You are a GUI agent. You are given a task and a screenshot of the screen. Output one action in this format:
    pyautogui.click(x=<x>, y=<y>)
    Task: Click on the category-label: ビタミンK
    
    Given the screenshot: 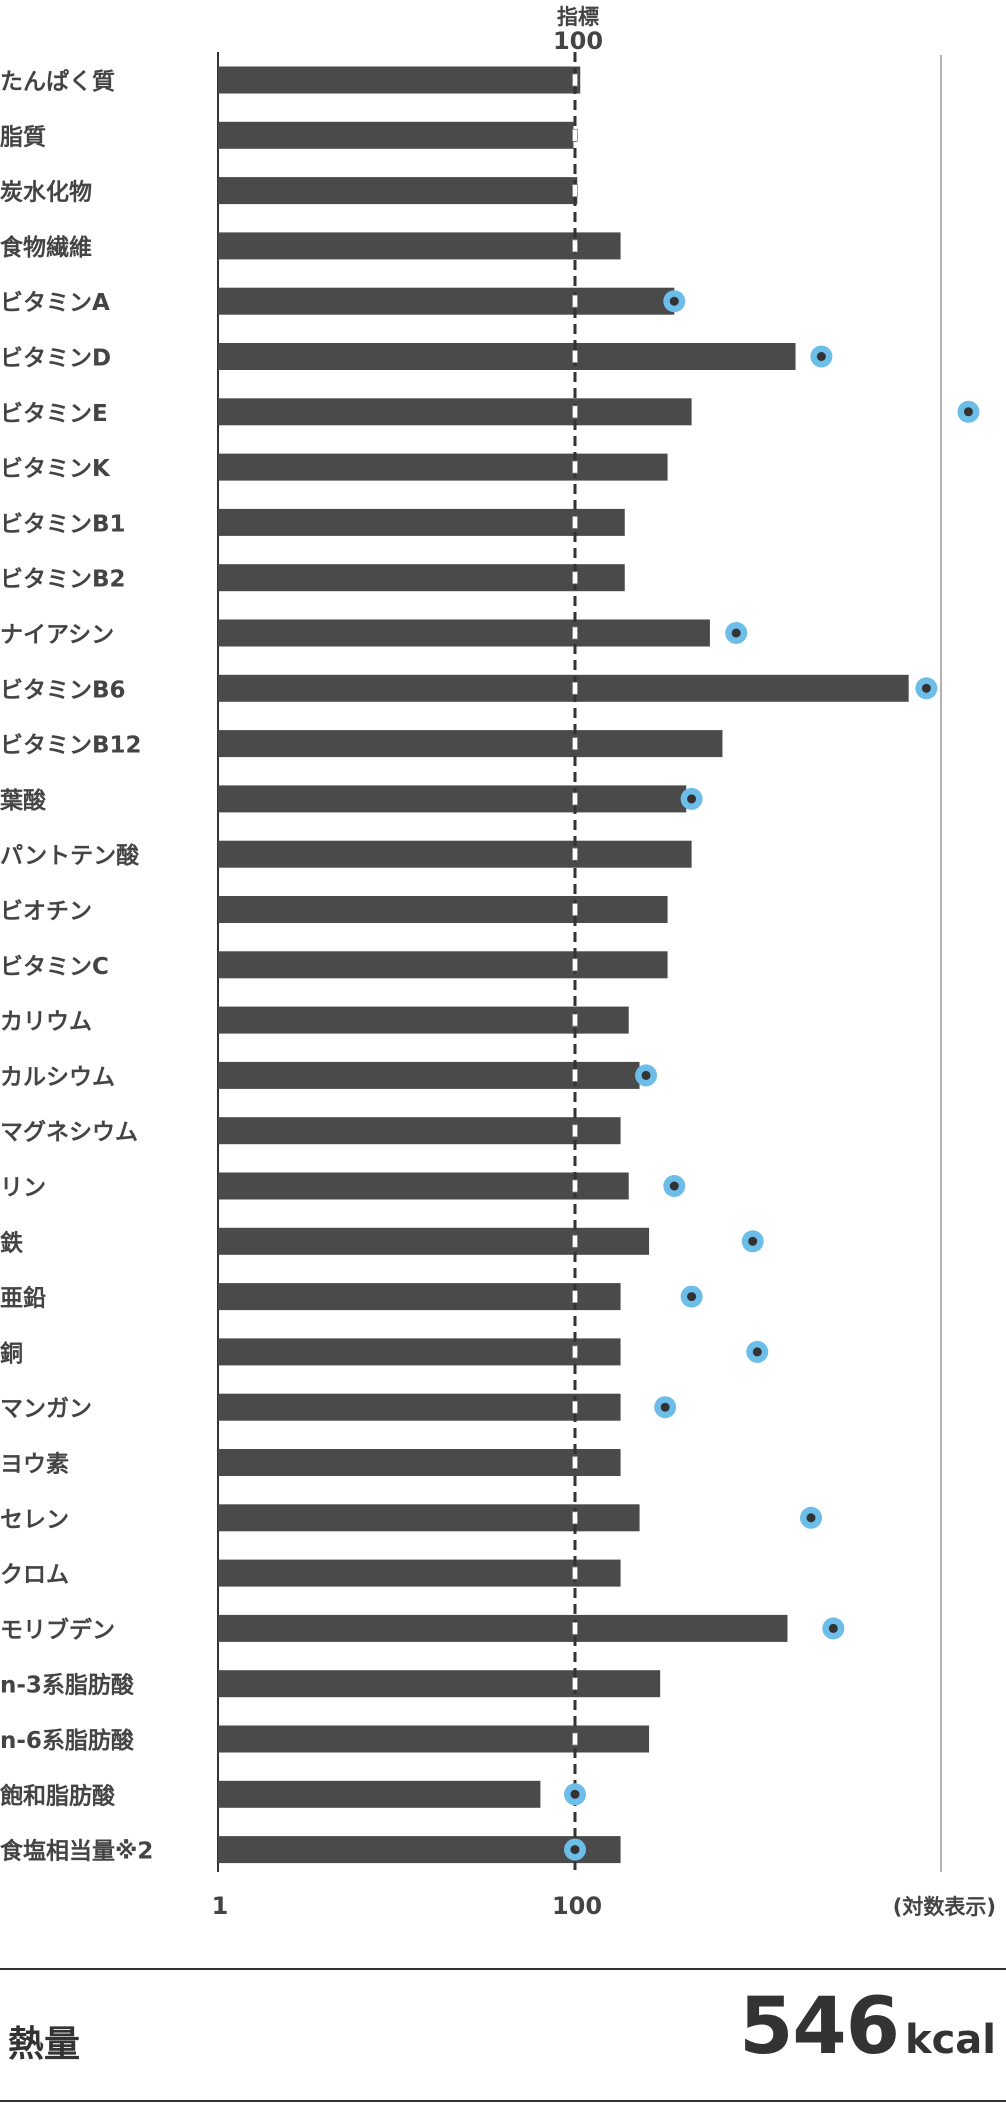 What is the action you would take?
    pyautogui.click(x=55, y=469)
    